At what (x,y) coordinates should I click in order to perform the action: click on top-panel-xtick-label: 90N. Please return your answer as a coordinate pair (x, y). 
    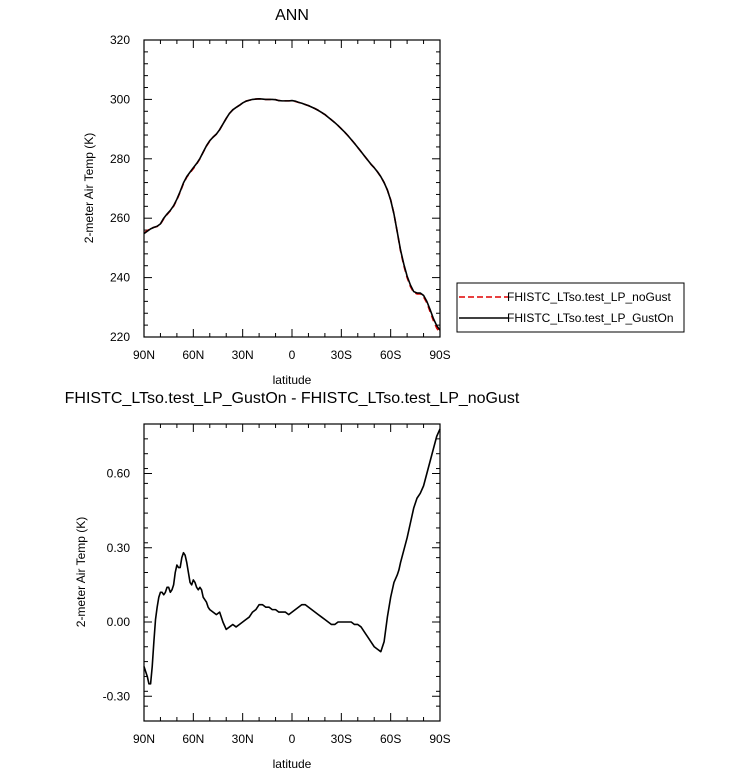
    Looking at the image, I should click on (144, 355).